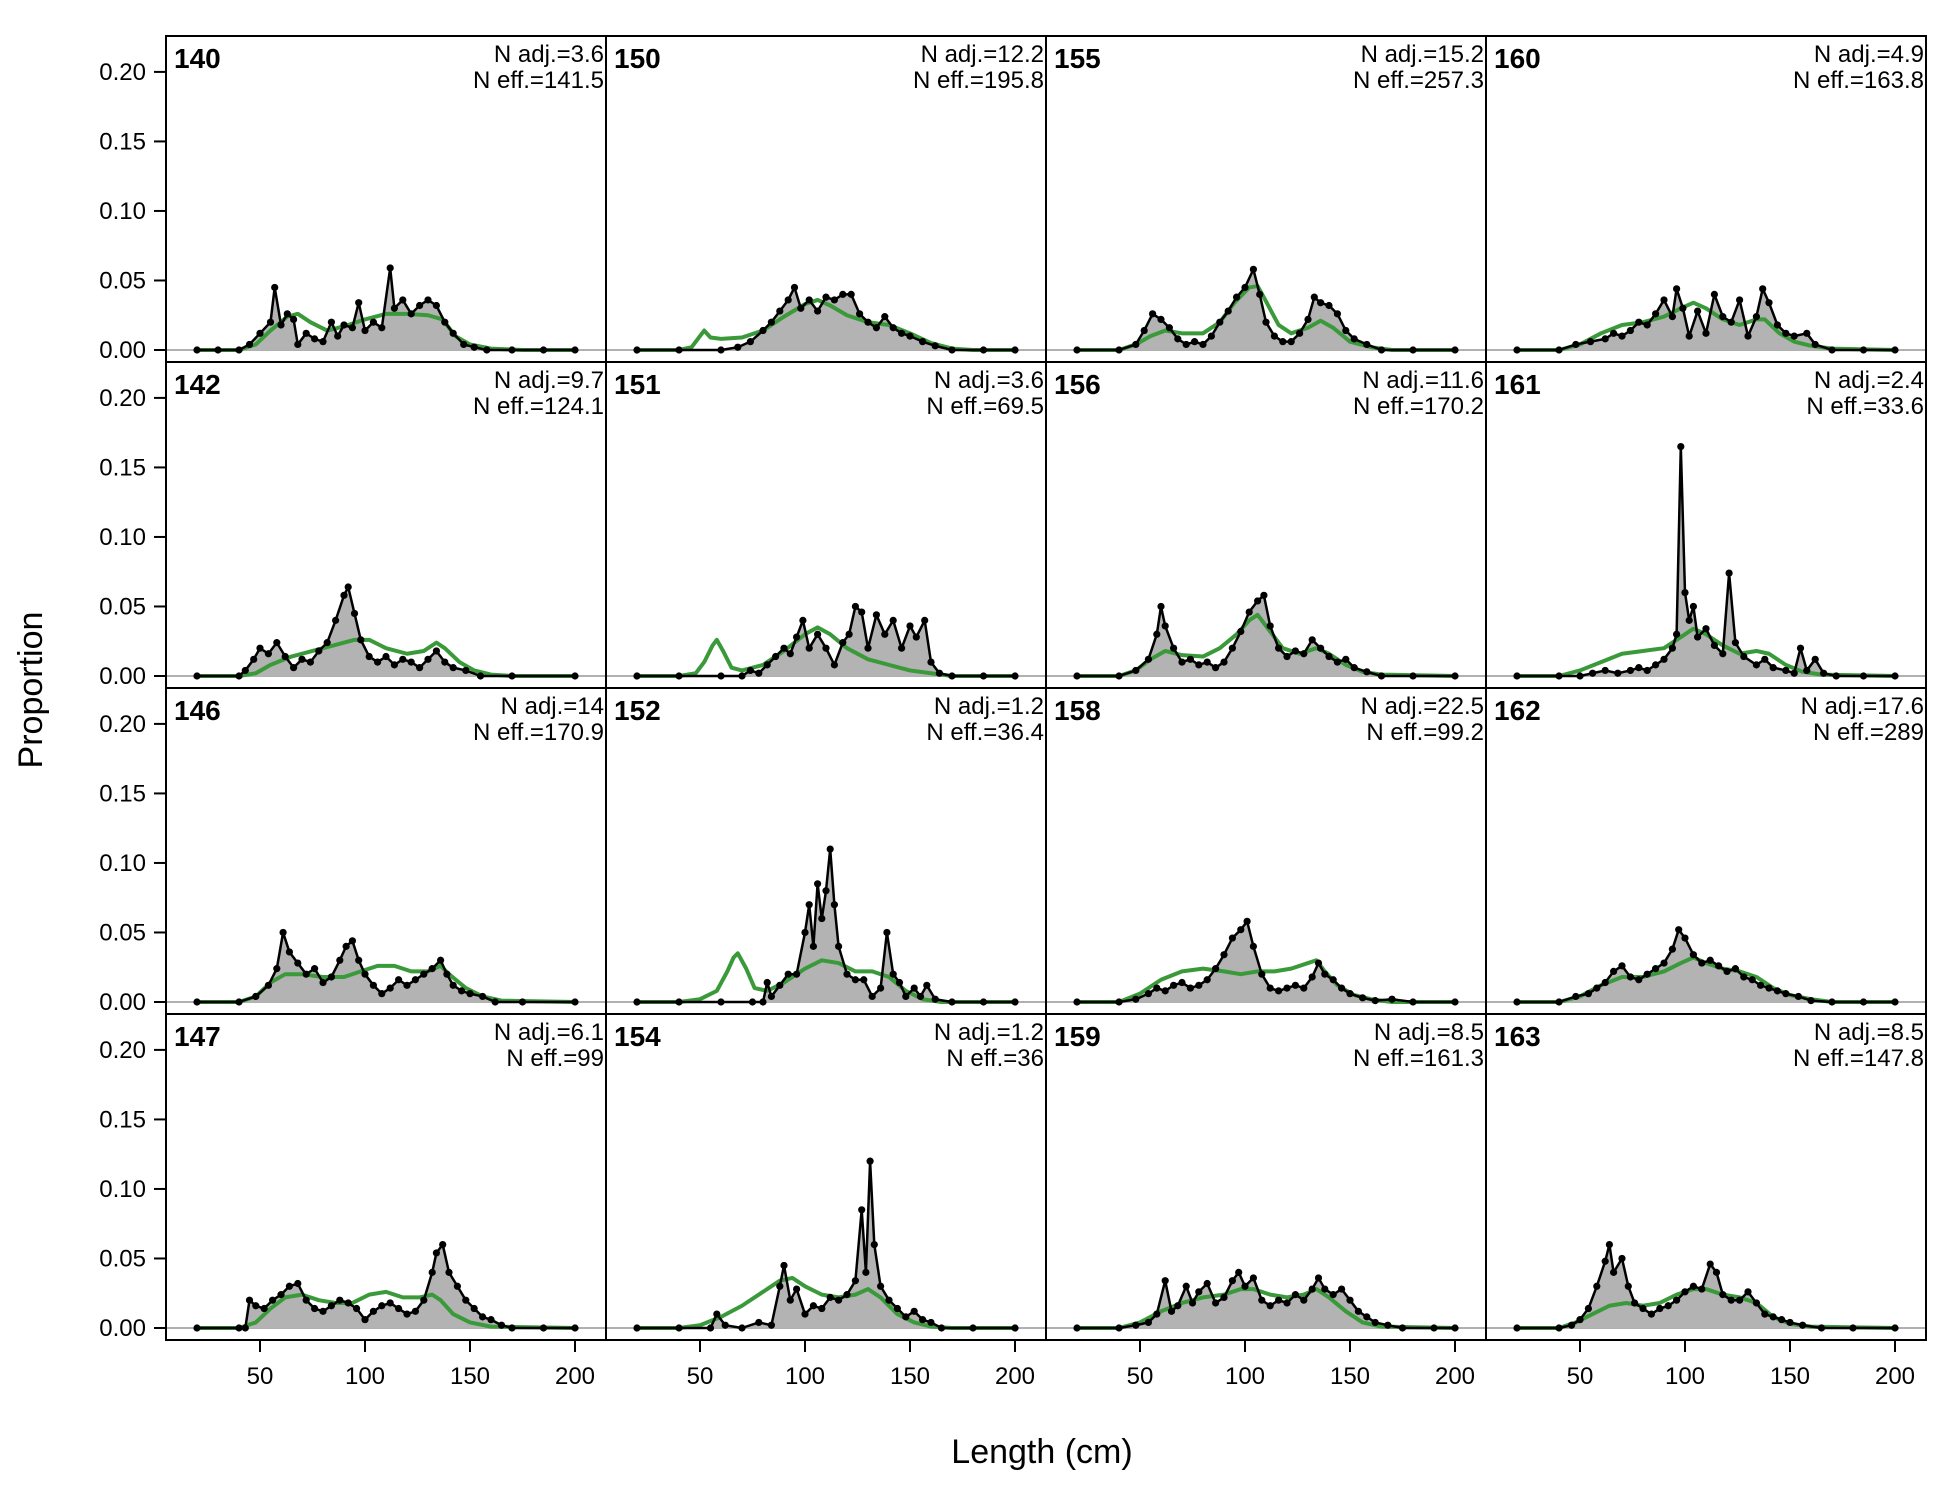 The width and height of the screenshot is (1950, 1500). Describe the element at coordinates (1245, 1376) in the screenshot. I see `x-tick-label: 100` at that location.